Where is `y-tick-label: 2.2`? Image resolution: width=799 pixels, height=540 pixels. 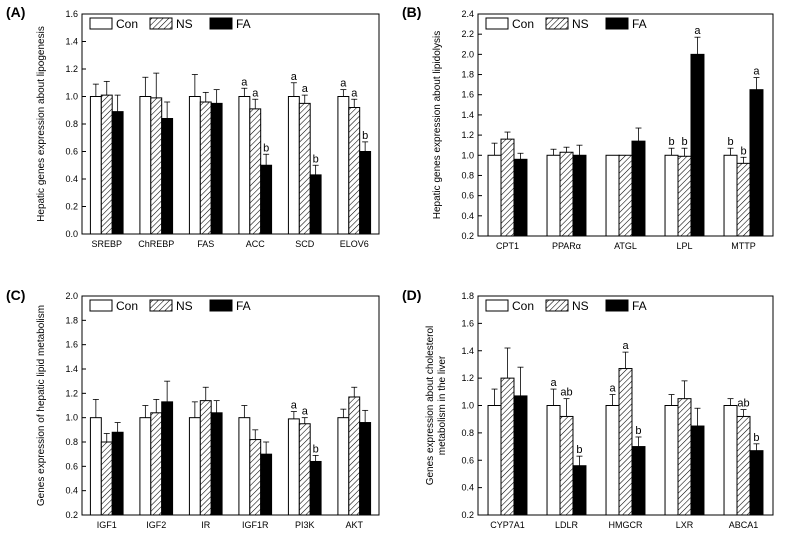
y-tick-label: 2.2 is located at coordinates (467, 34).